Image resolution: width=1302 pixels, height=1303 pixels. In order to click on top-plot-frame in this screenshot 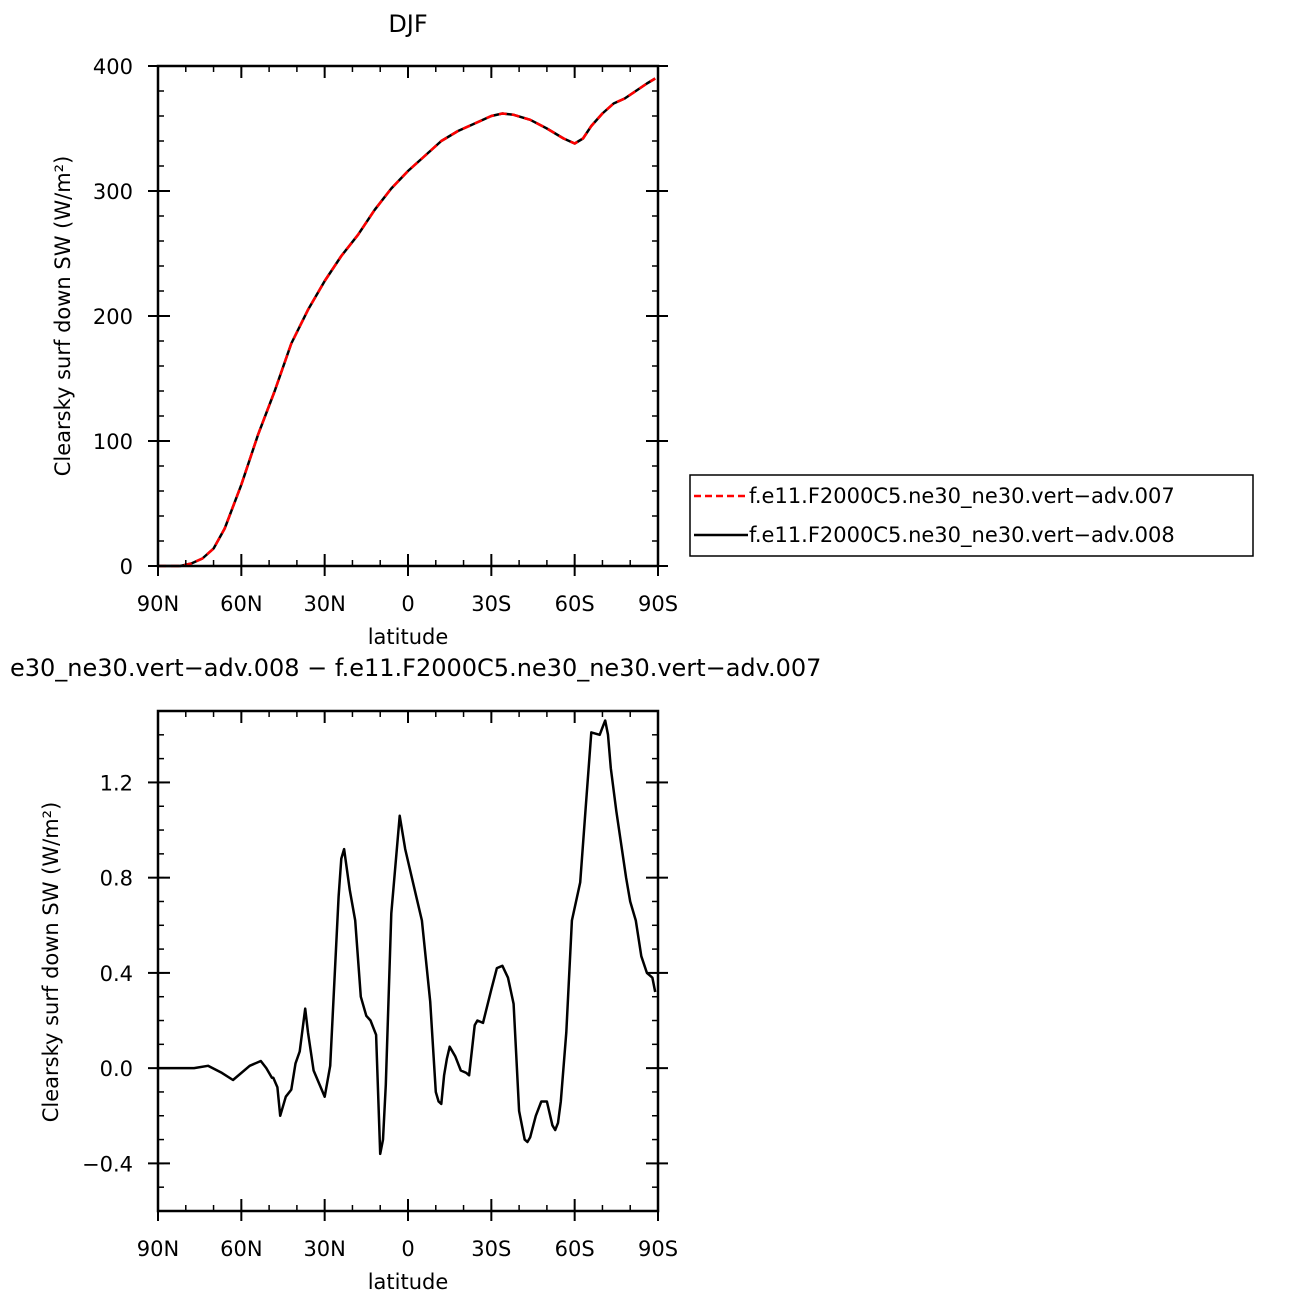, I will do `click(408, 316)`.